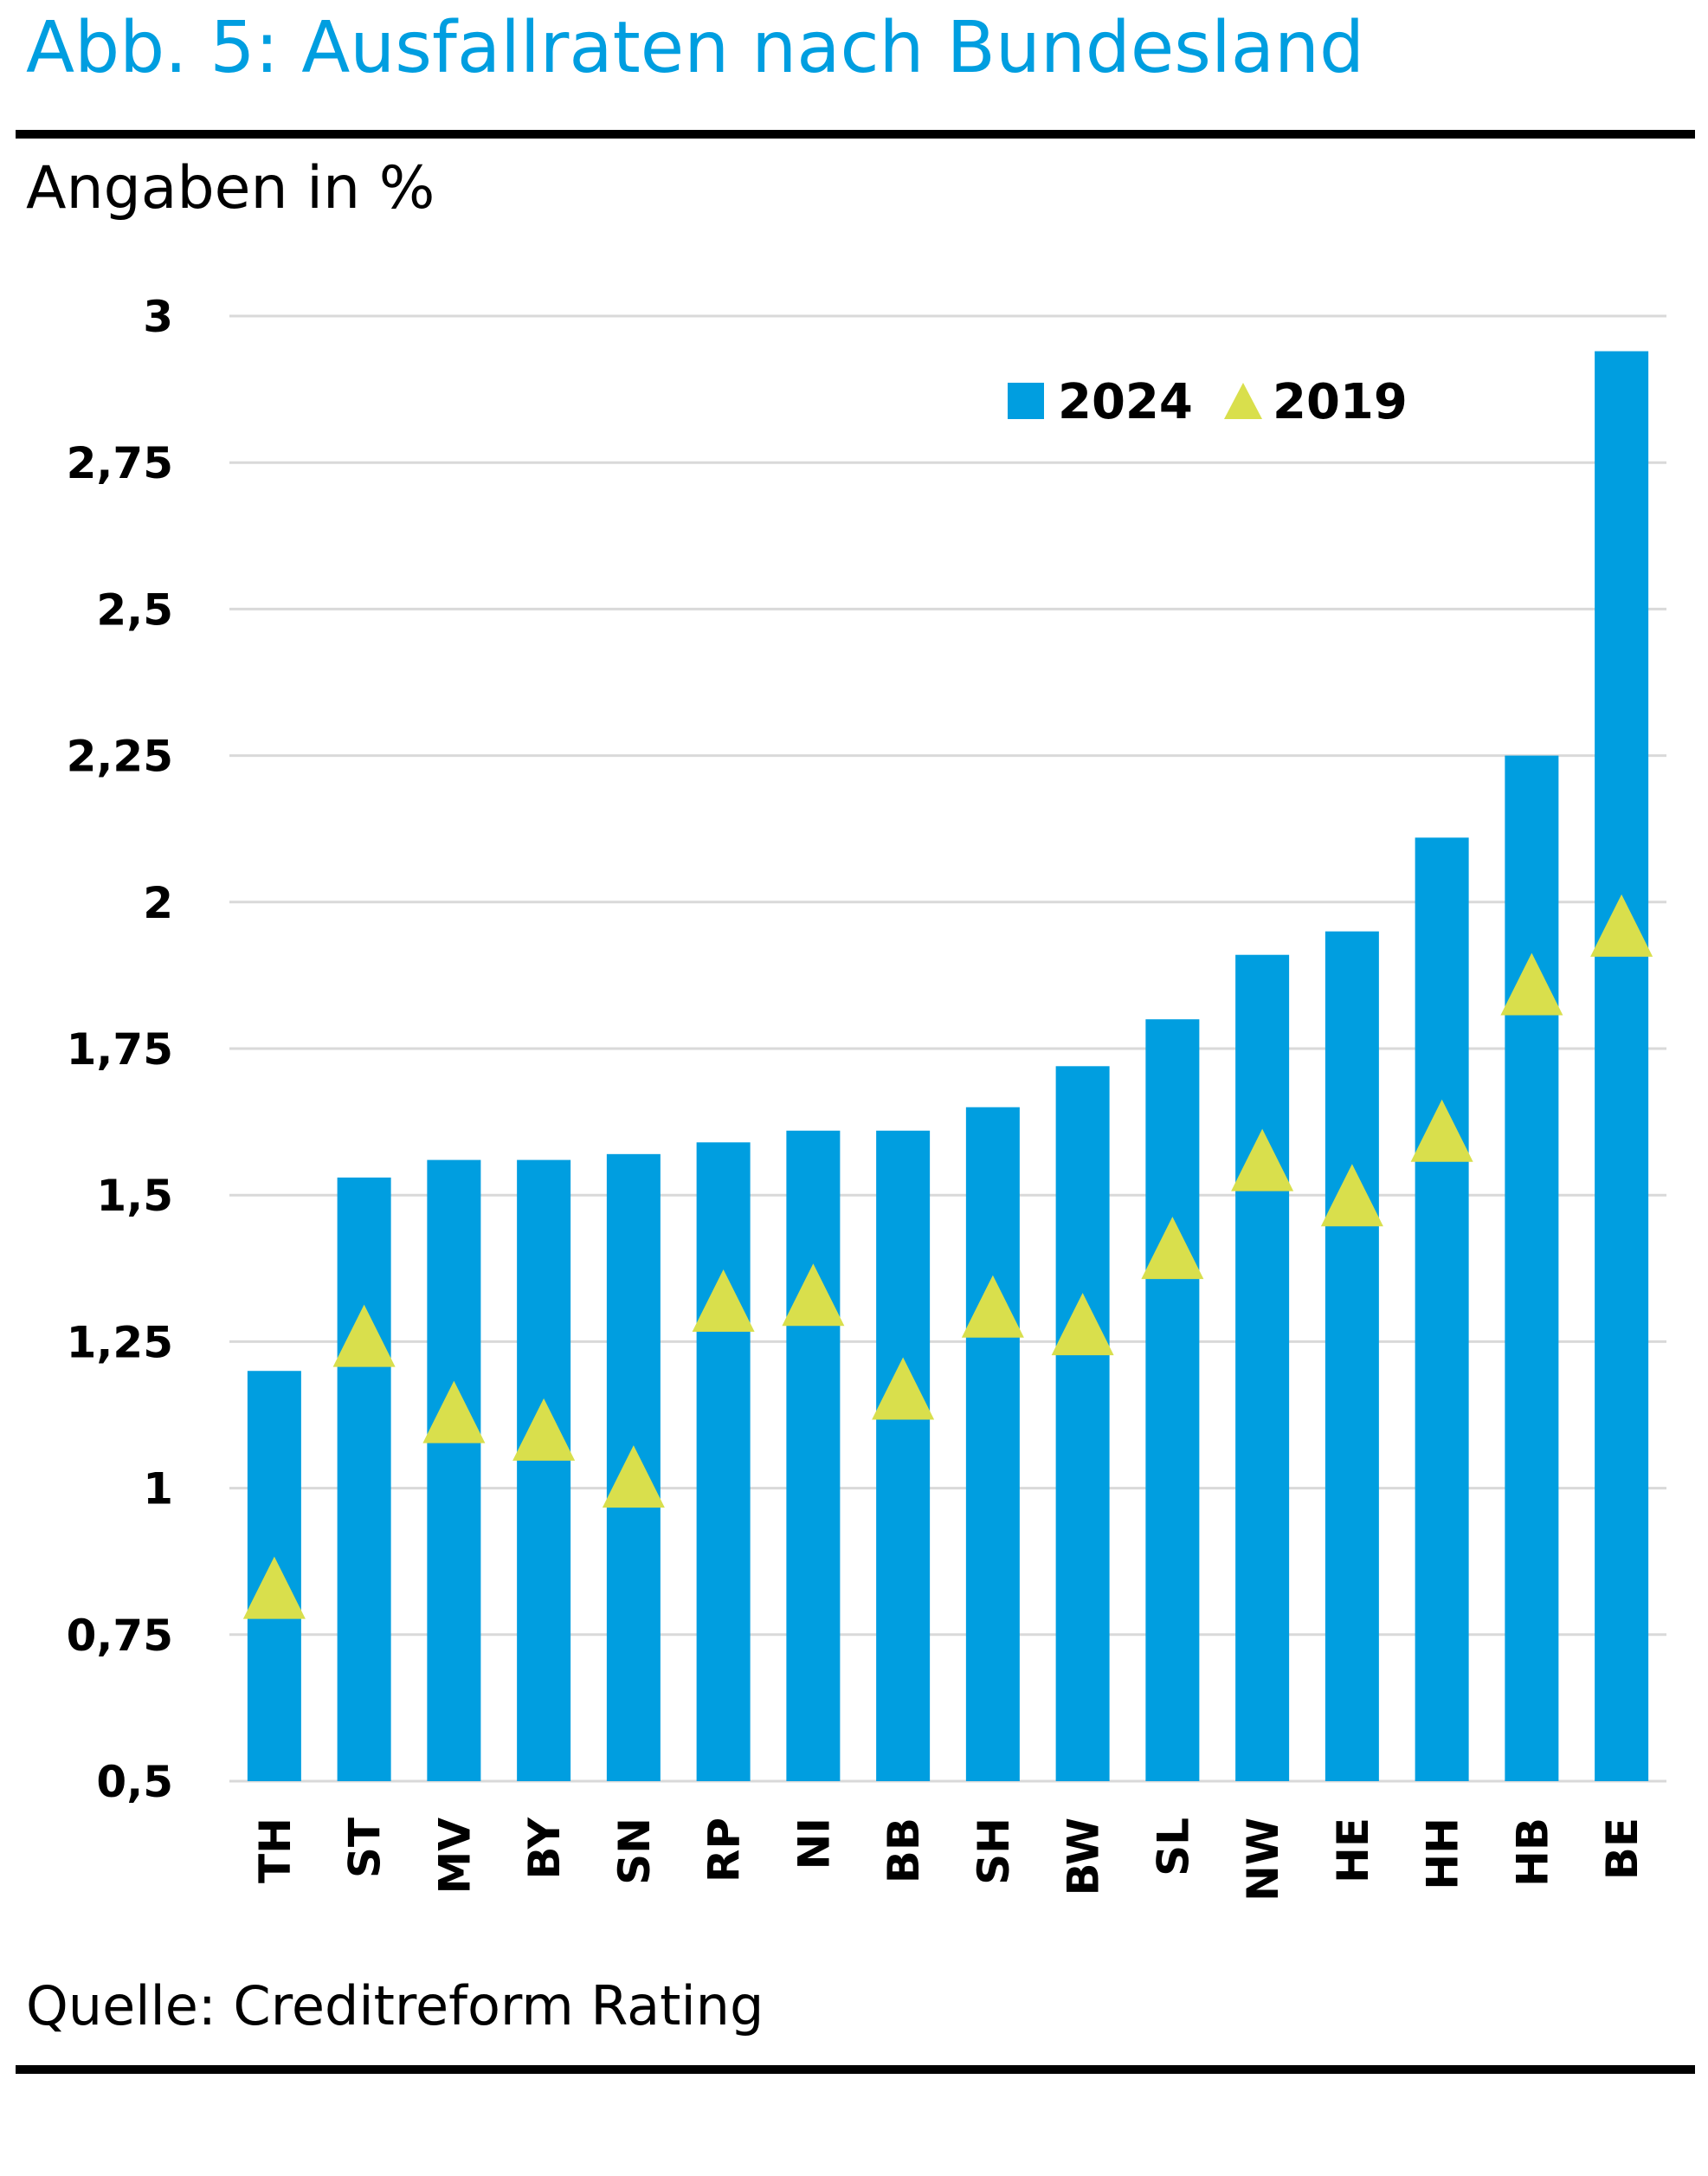 This screenshot has height=2176, width=1708. What do you see at coordinates (364, 1335) in the screenshot?
I see `marker-2019-st` at bounding box center [364, 1335].